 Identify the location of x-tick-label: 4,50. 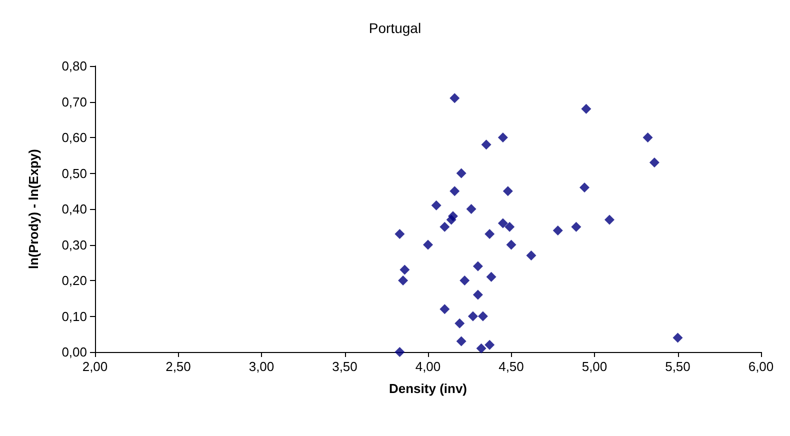
(511, 366).